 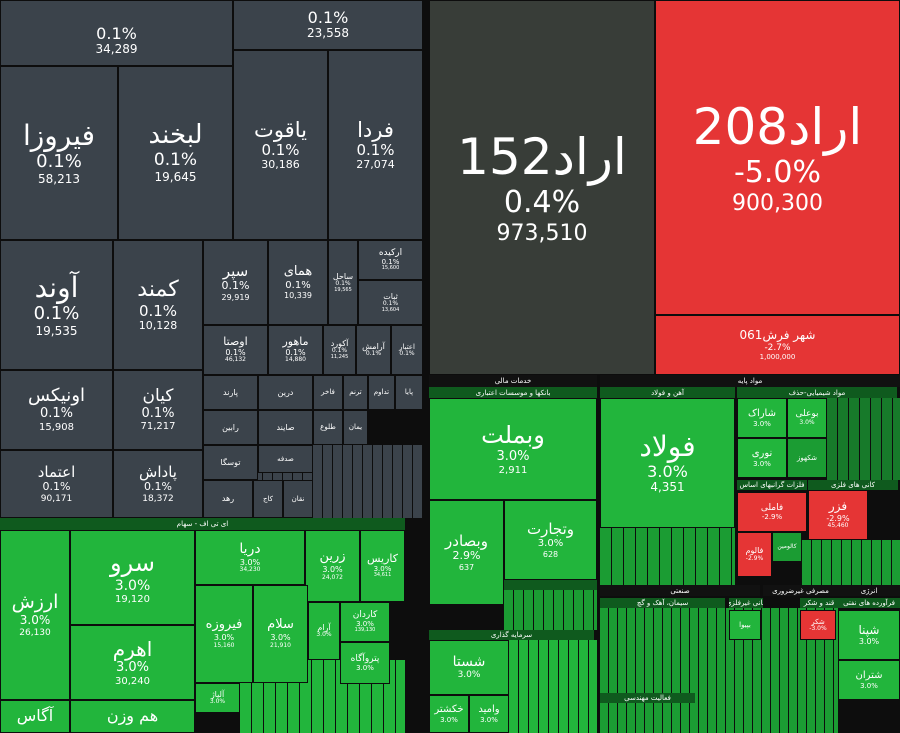 I want to click on tile-padash: پاداش 0.1% 18,372, so click(x=158, y=484).